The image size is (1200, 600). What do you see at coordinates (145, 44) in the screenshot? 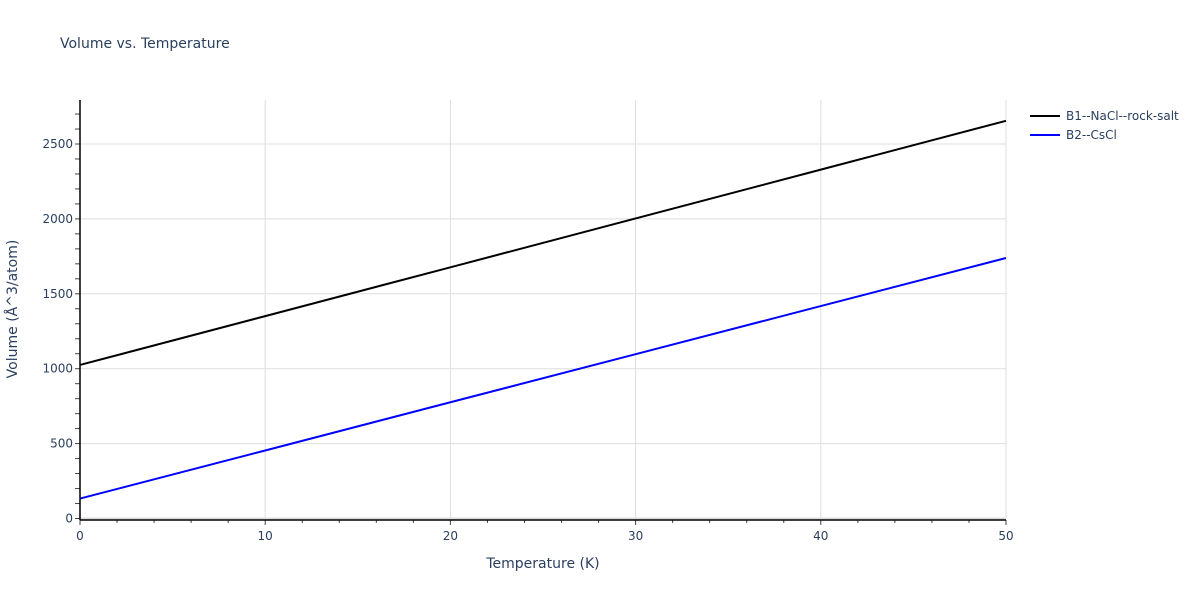
I see `chart-title: Volume vs. Temperature` at bounding box center [145, 44].